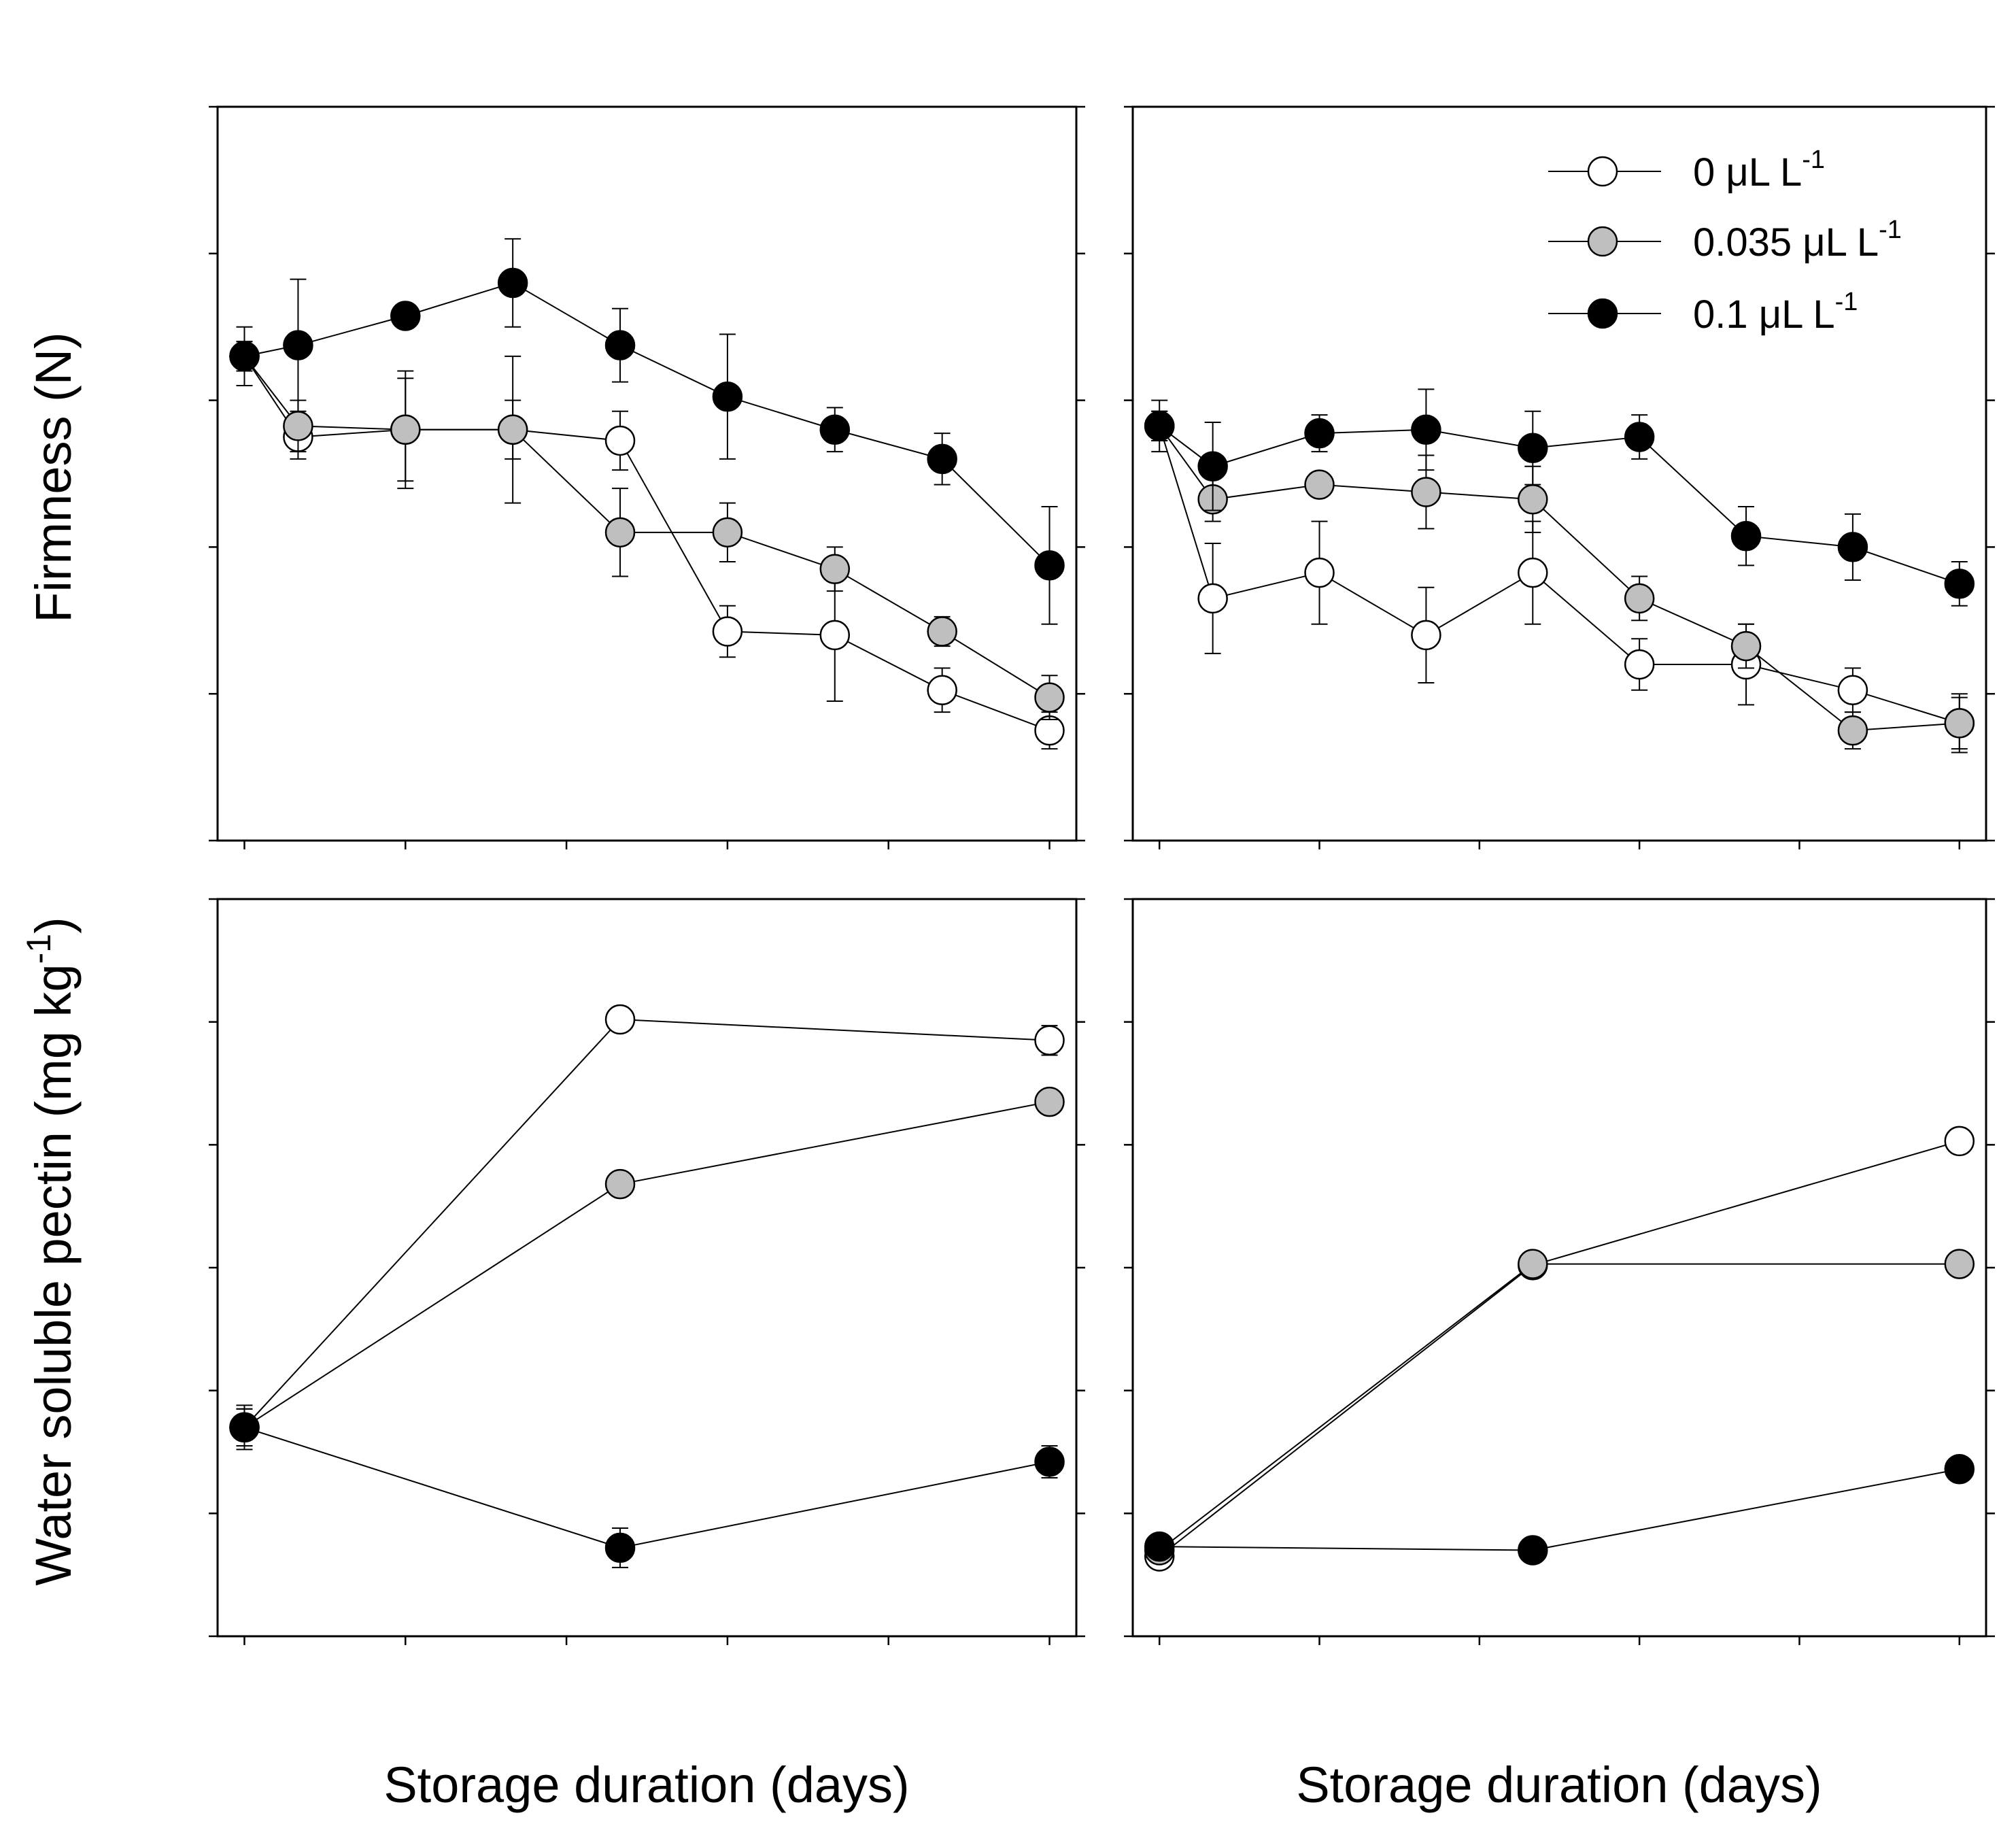 Image resolution: width=2016 pixels, height=1826 pixels. I want to click on legend-label: 0.1 μL L-1, so click(1775, 312).